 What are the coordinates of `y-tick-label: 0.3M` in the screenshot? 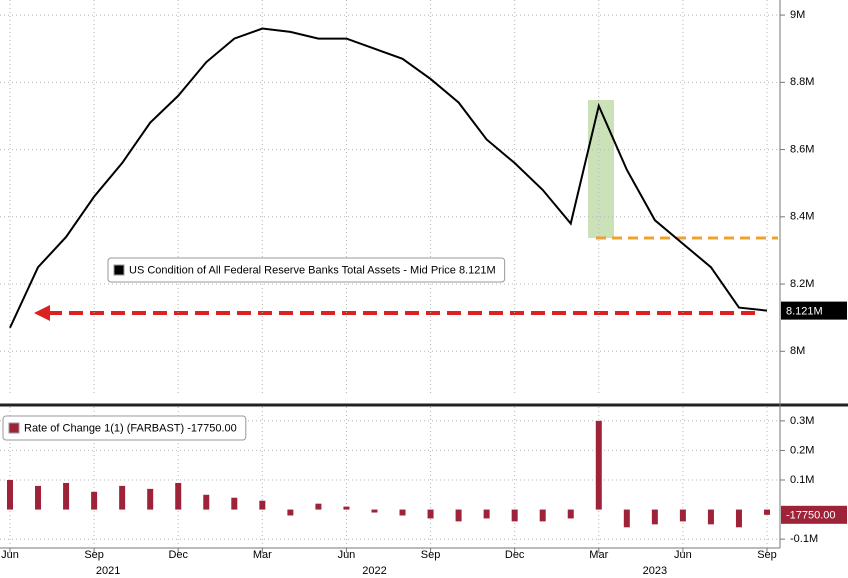 It's located at (802, 421).